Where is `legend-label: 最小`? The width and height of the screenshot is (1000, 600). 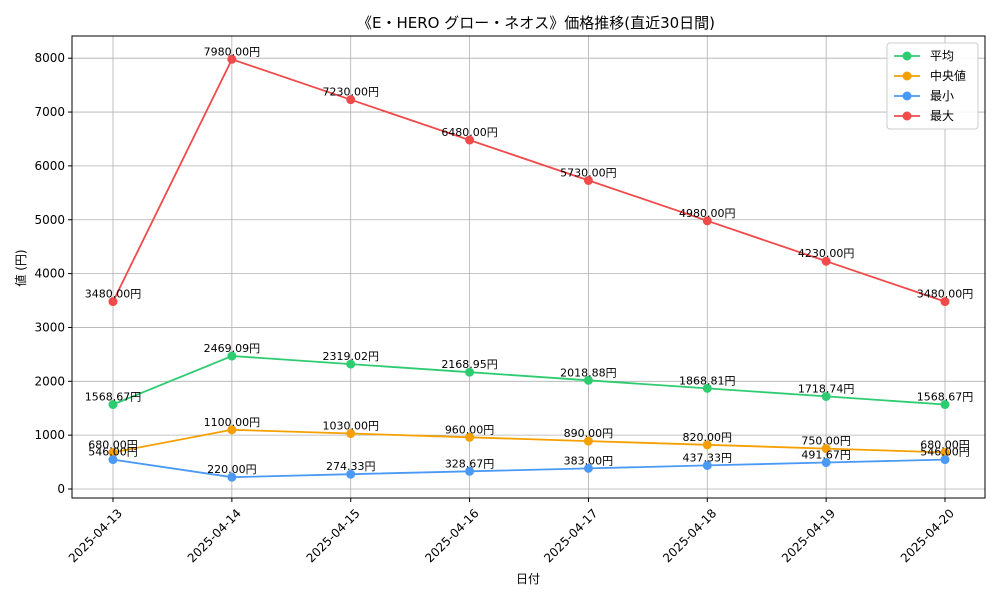
legend-label: 最小 is located at coordinates (942, 96).